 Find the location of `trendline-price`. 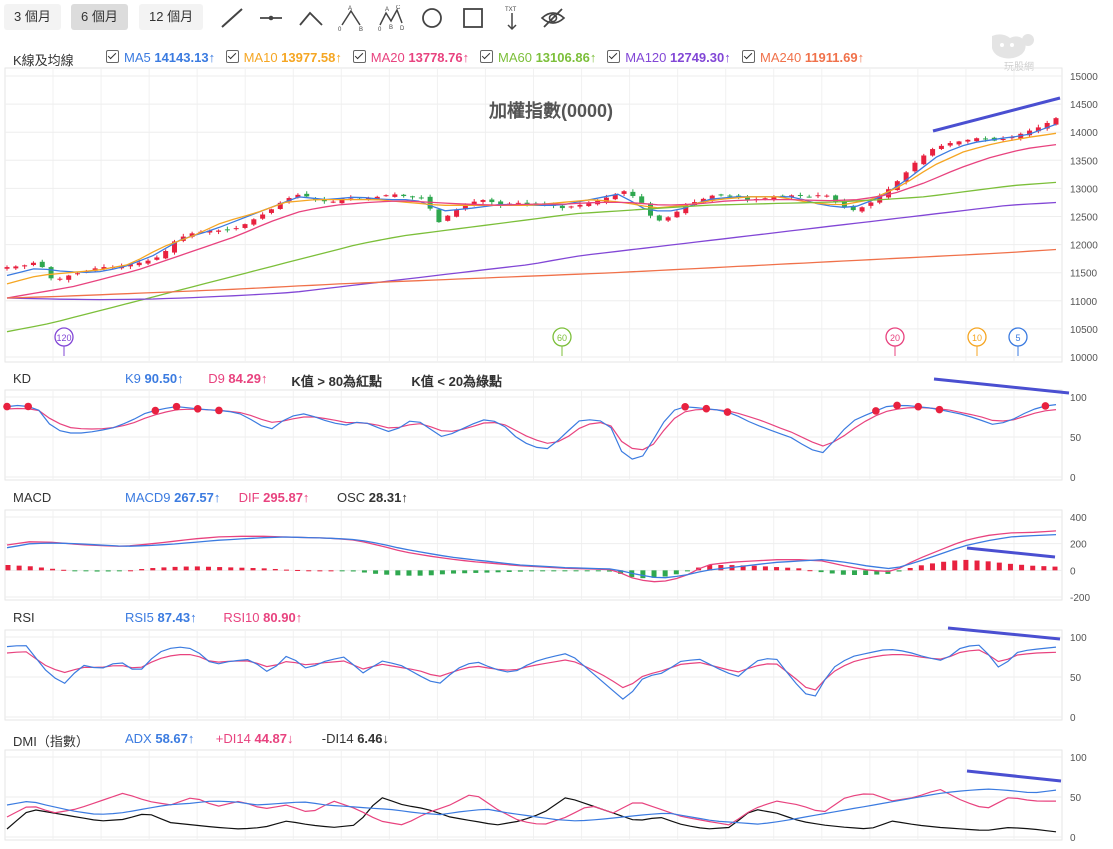

trendline-price is located at coordinates (996, 114).